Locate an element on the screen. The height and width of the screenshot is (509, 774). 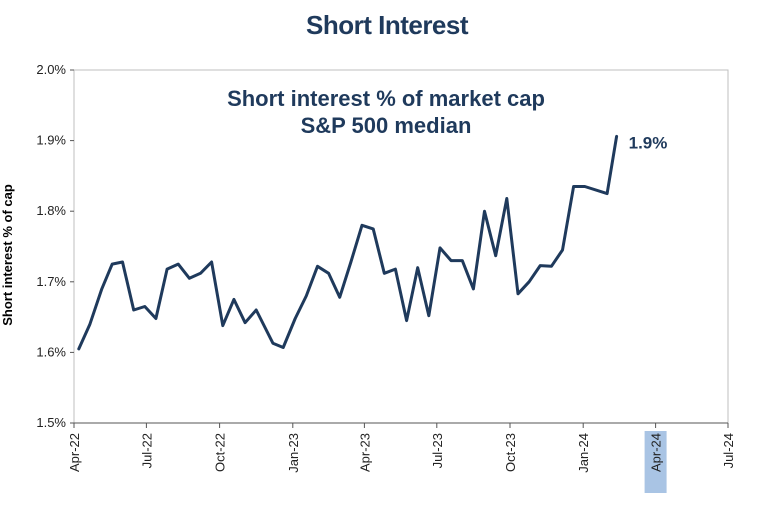
x-tick-label: Apr-23 is located at coordinates (364, 452).